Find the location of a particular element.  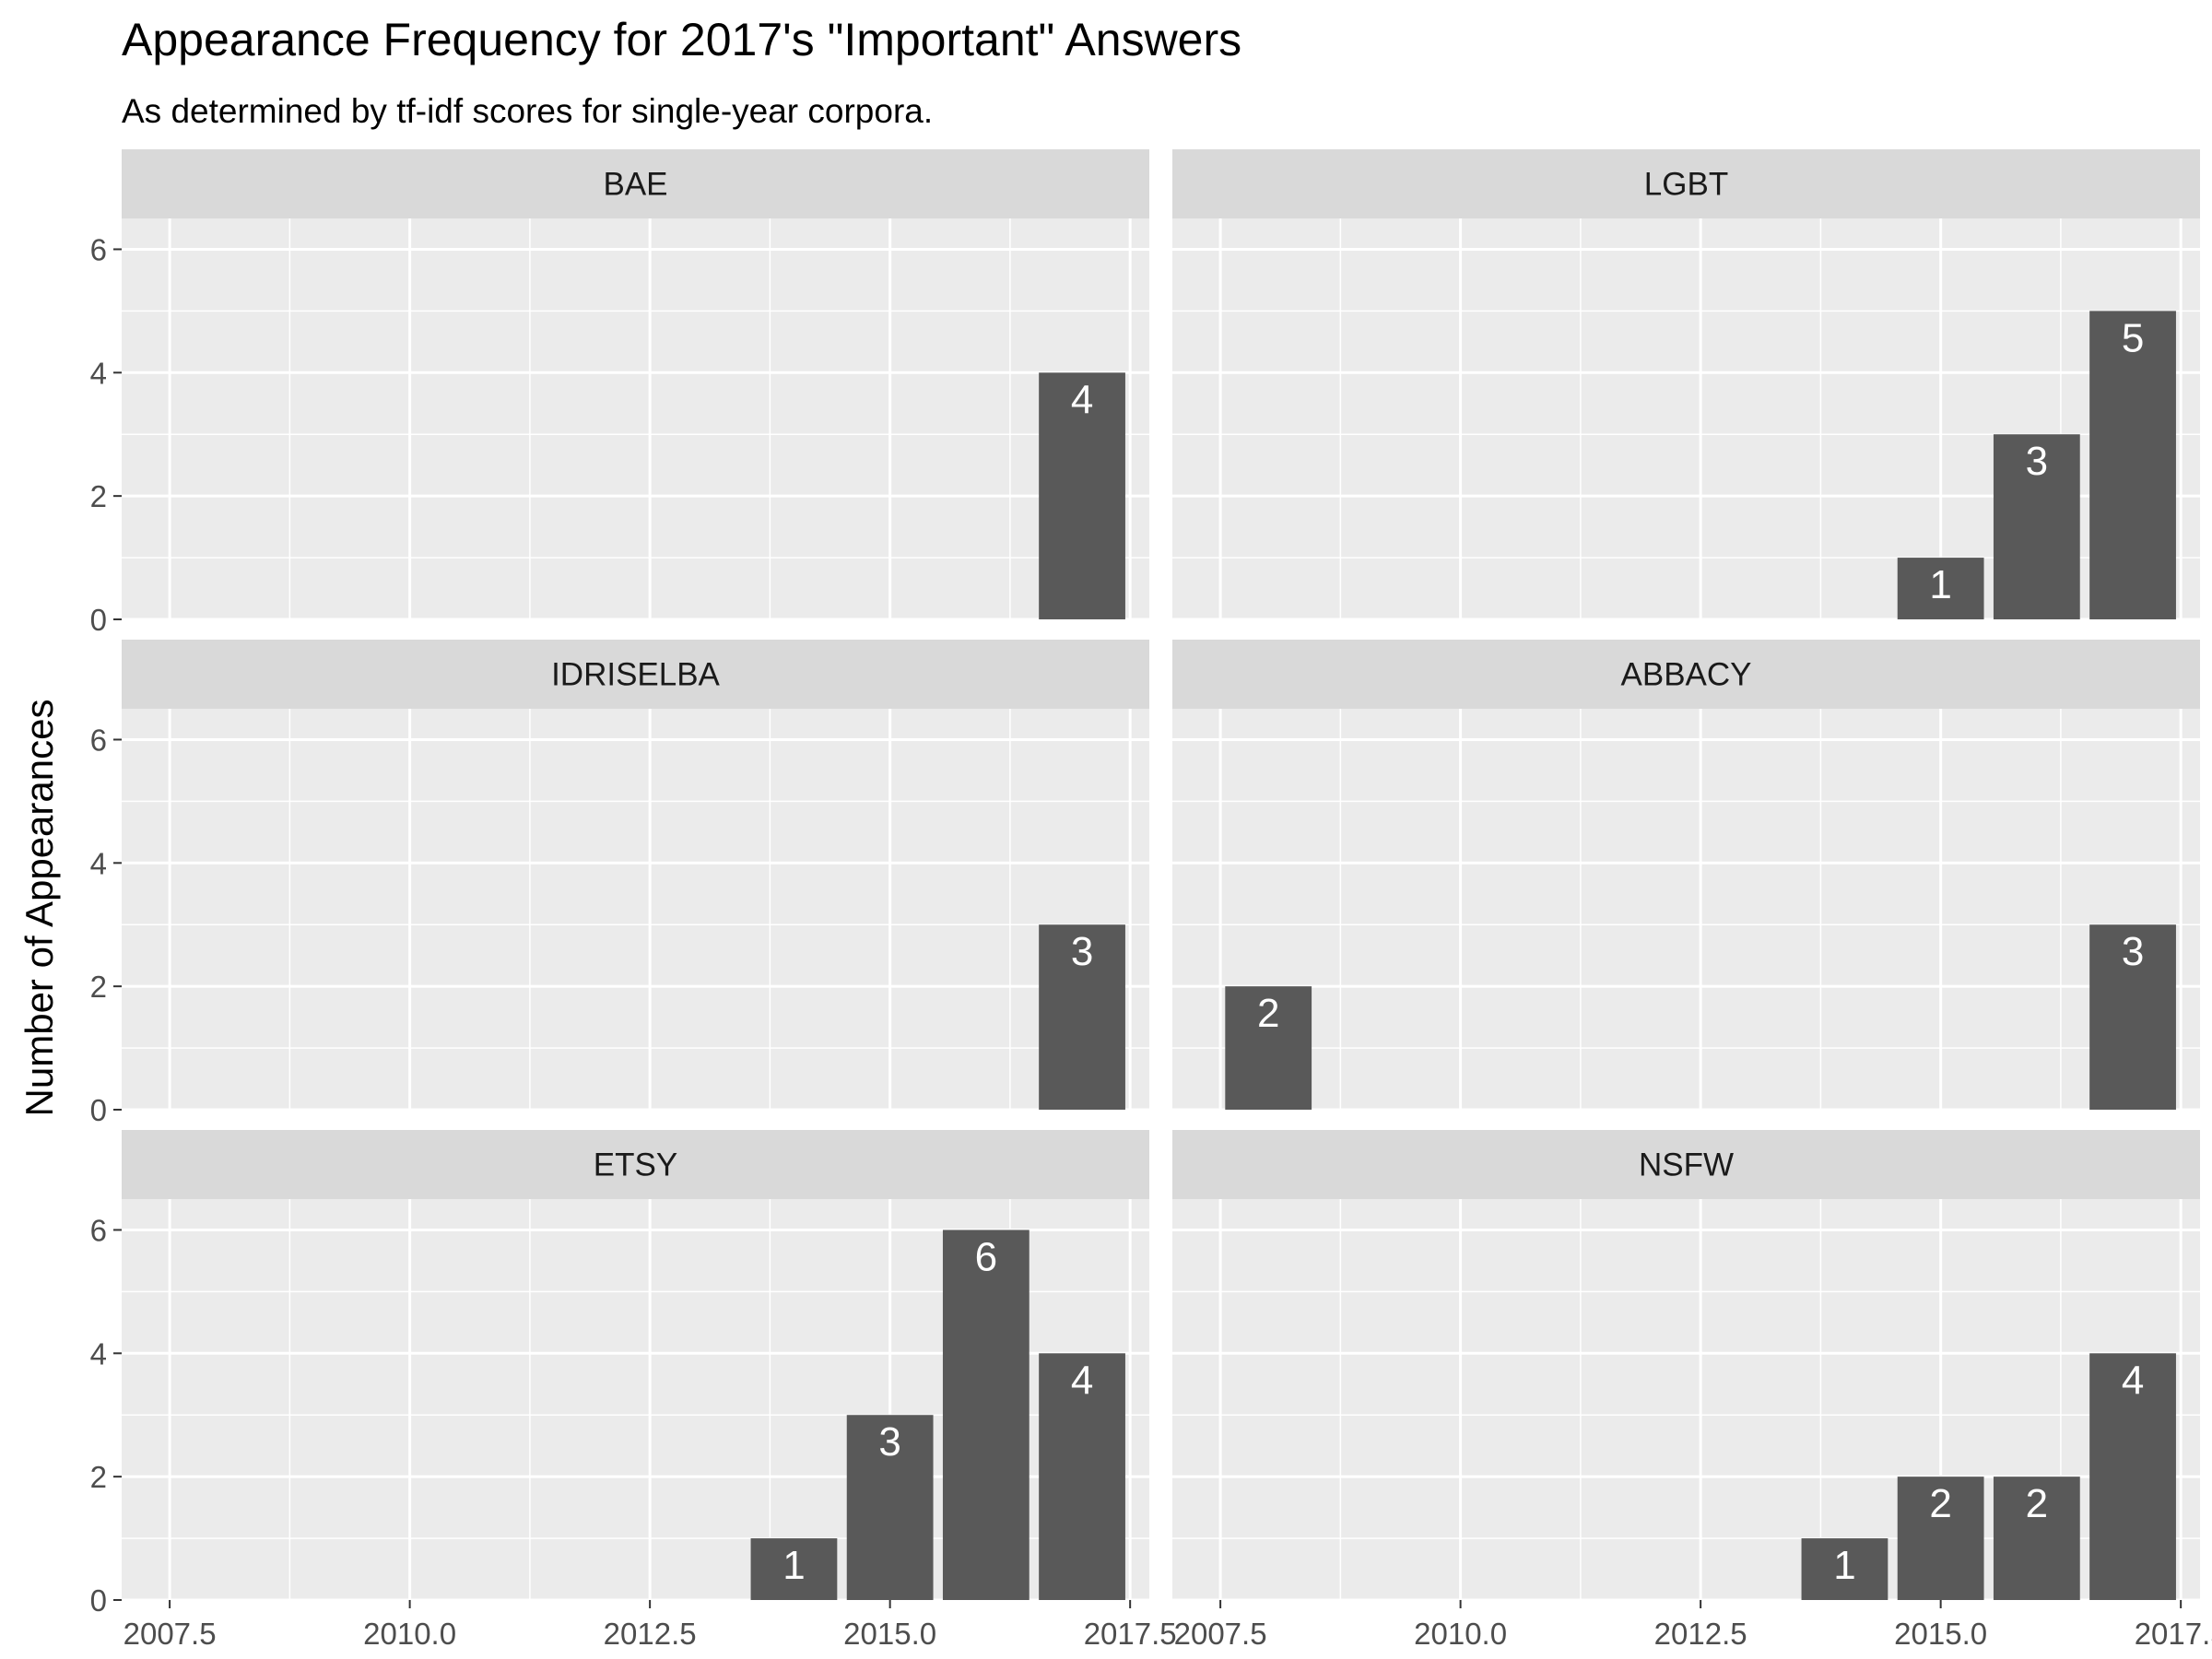

facet-strip-label: LGBT is located at coordinates (1686, 185).